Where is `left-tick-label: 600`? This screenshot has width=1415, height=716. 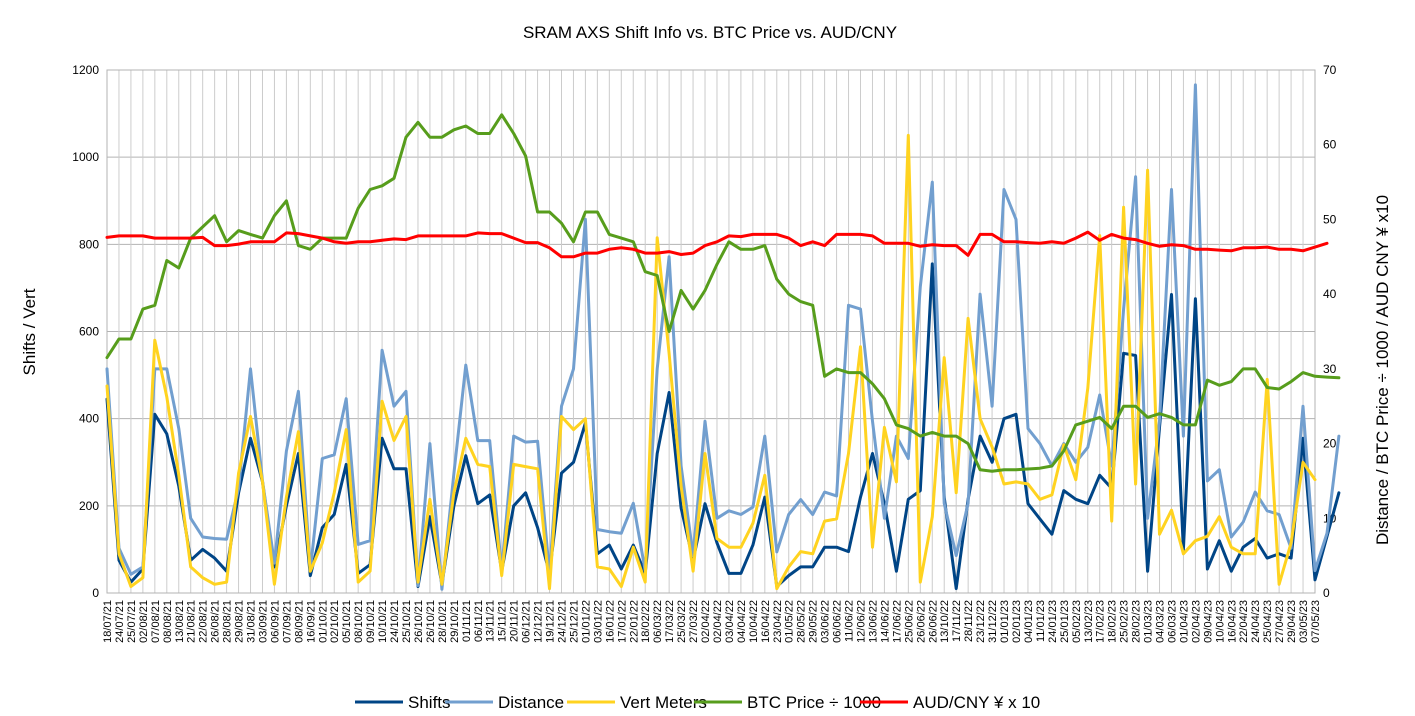
left-tick-label: 600 is located at coordinates (89, 332).